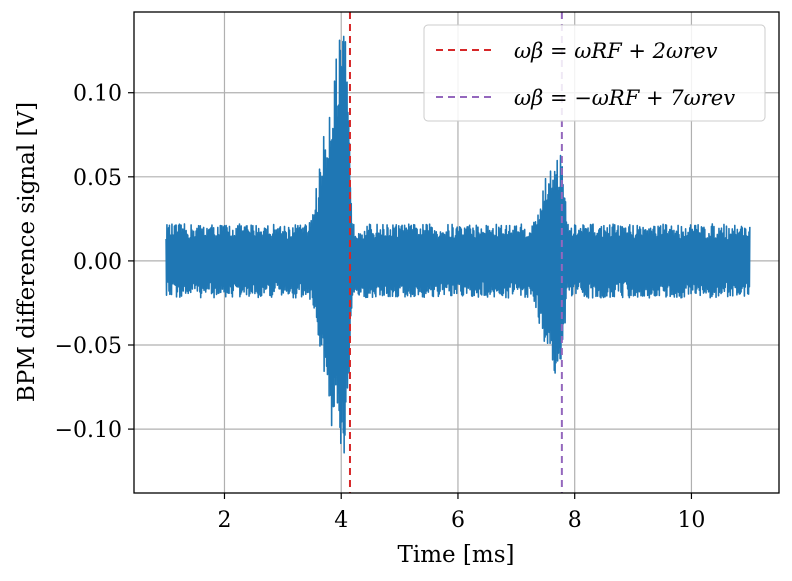 This screenshot has height=581, width=792. Describe the element at coordinates (456, 555) in the screenshot. I see `x-axis-label: Time [ms]` at that location.